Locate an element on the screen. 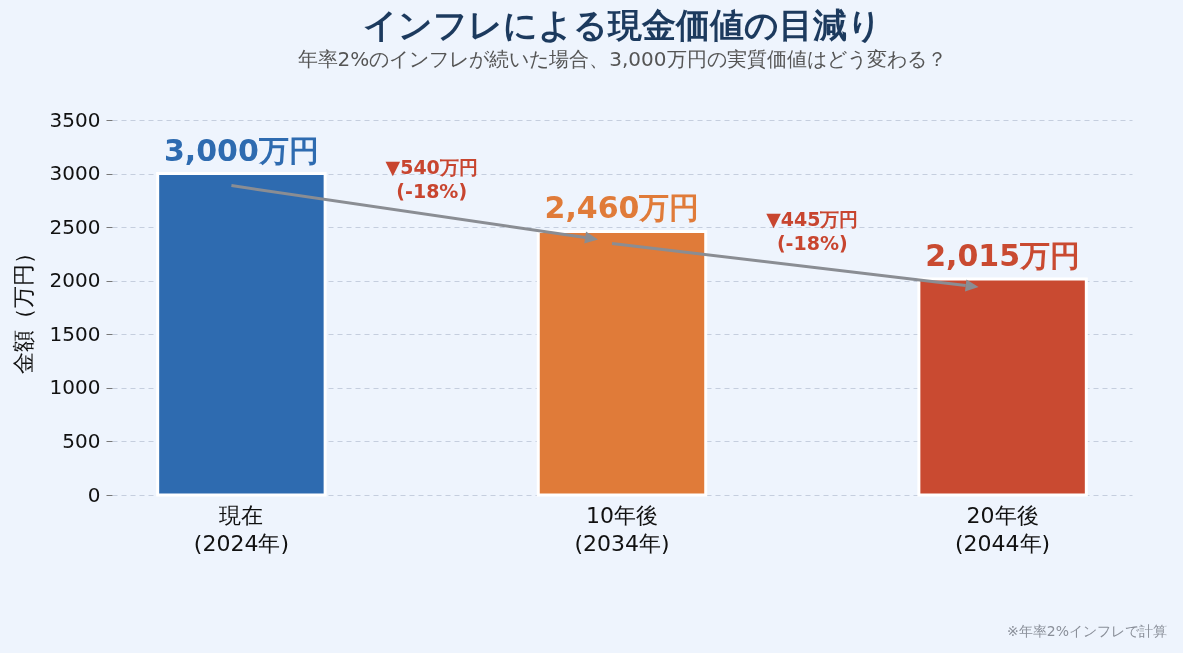 The image size is (1183, 653). y-tick-label: 3500 is located at coordinates (75, 119).